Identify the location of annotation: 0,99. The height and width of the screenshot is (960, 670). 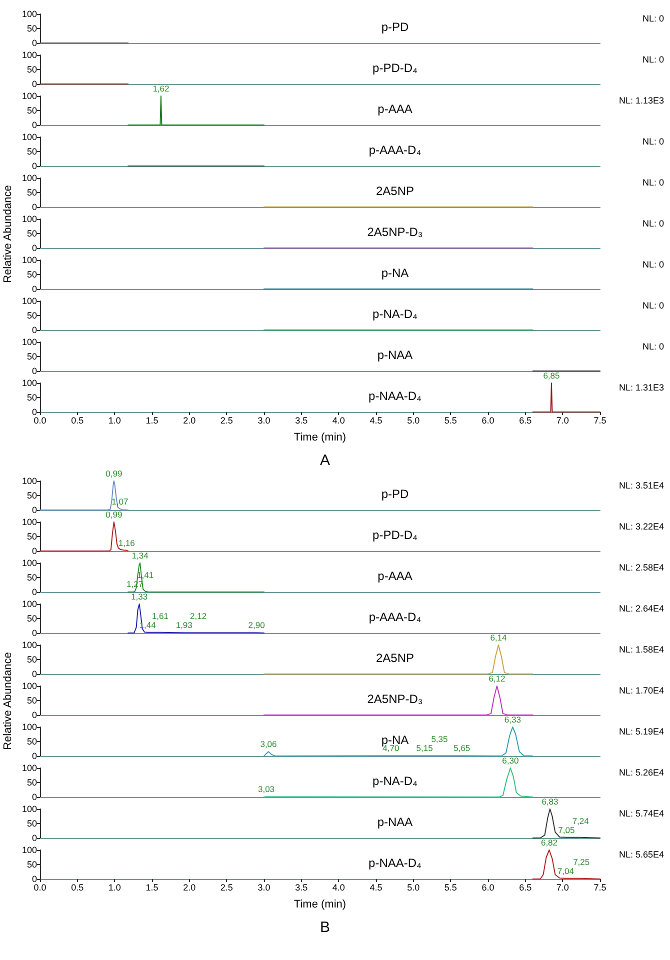
(114, 473).